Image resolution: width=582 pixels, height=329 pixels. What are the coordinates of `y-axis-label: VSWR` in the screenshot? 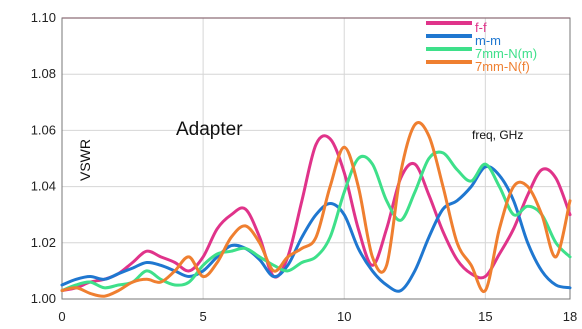 It's located at (85, 160).